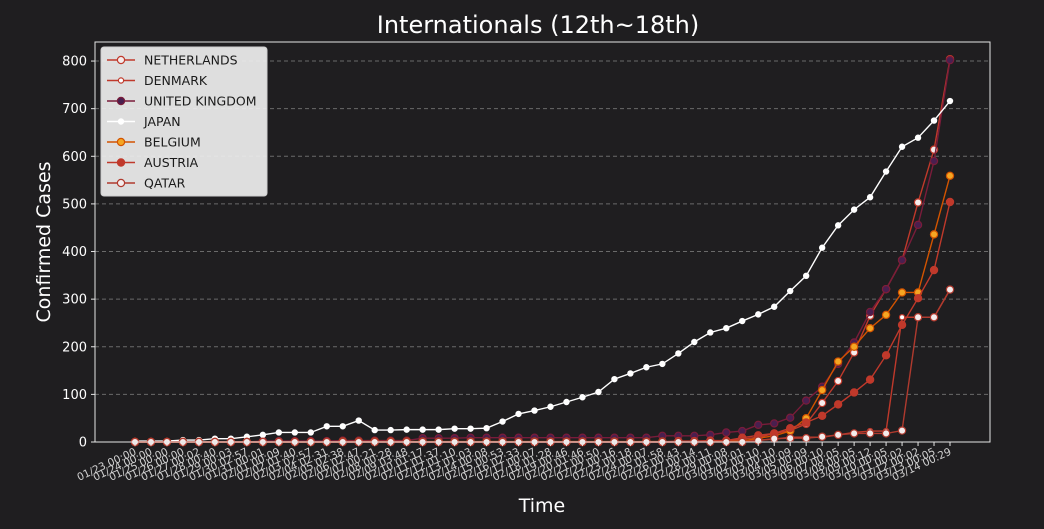 This screenshot has height=529, width=1044. What do you see at coordinates (74, 109) in the screenshot?
I see `y-tick-label: 700` at bounding box center [74, 109].